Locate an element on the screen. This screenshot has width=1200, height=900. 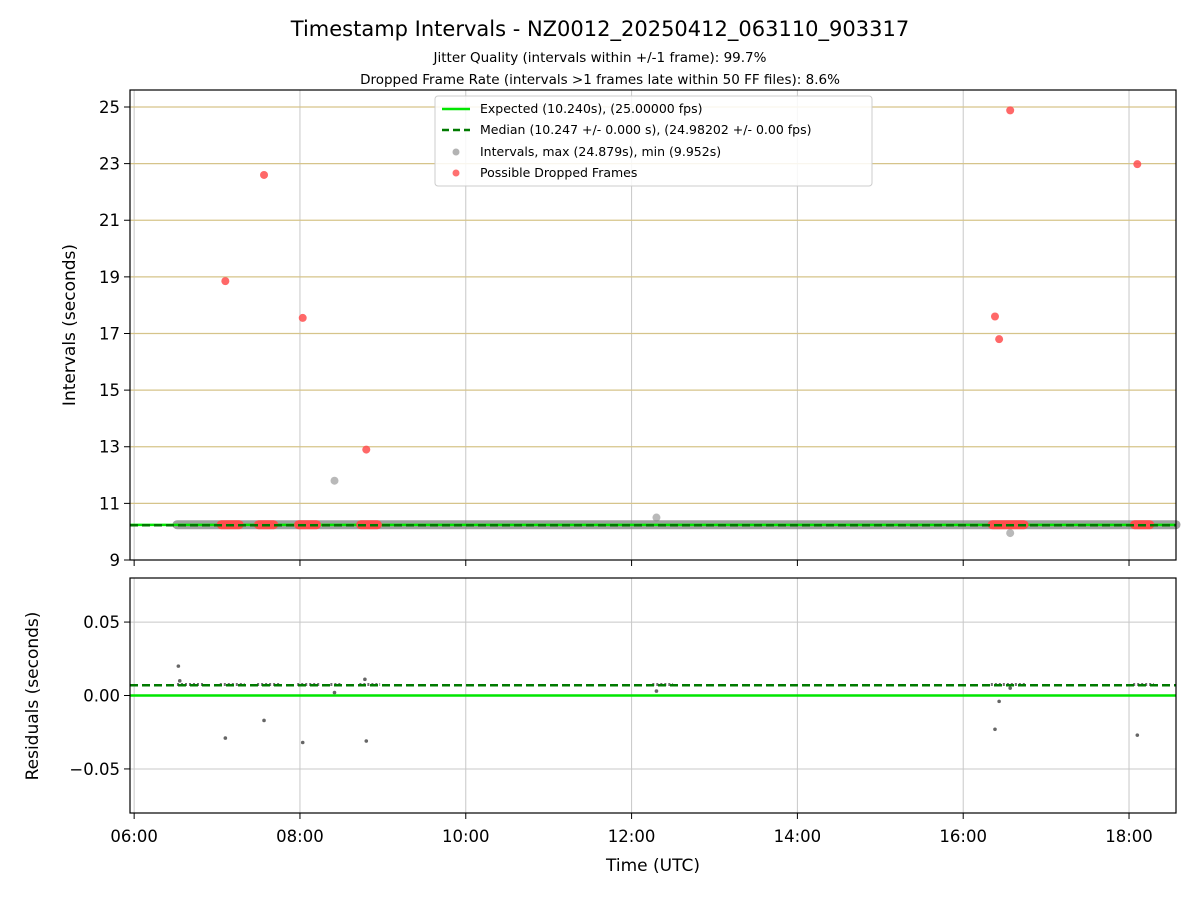
legend-expected-label: Expected (10.240s), (25.00000 fps) is located at coordinates (591, 108).